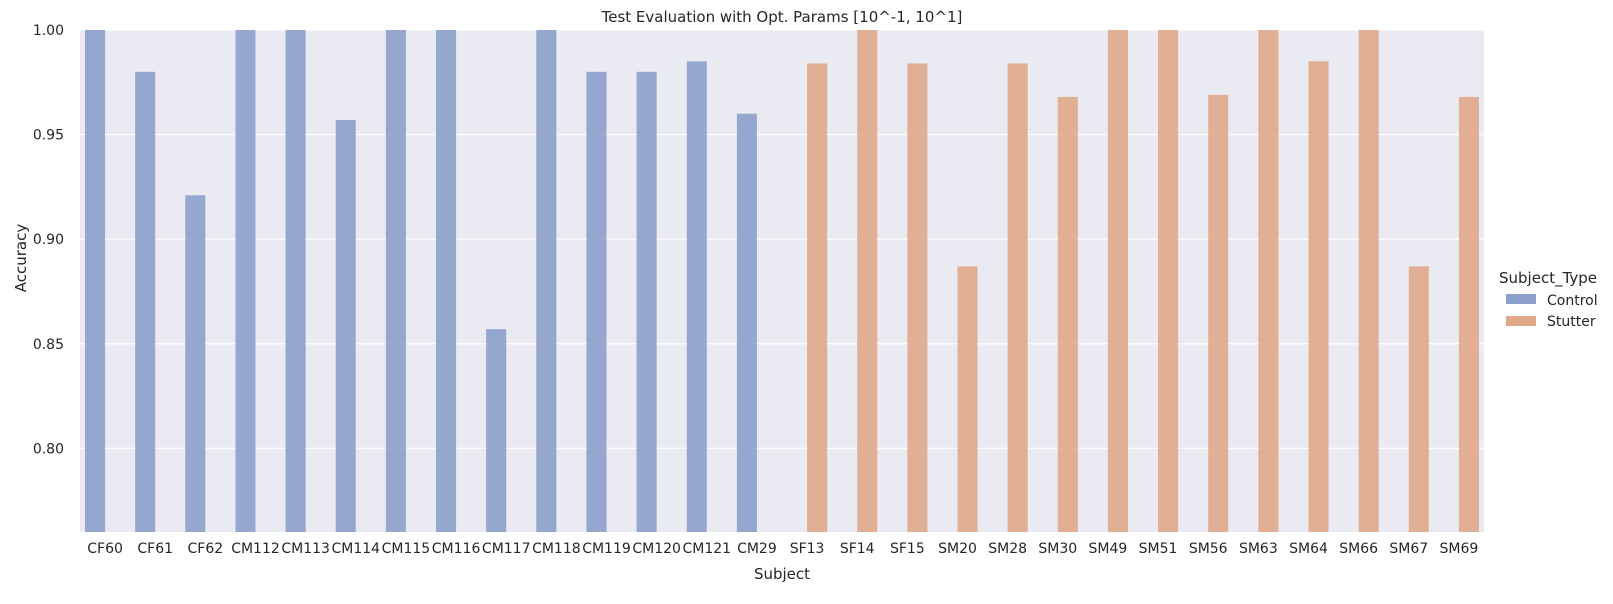  Describe the element at coordinates (1108, 549) in the screenshot. I see `x-tick-label: SM49` at that location.